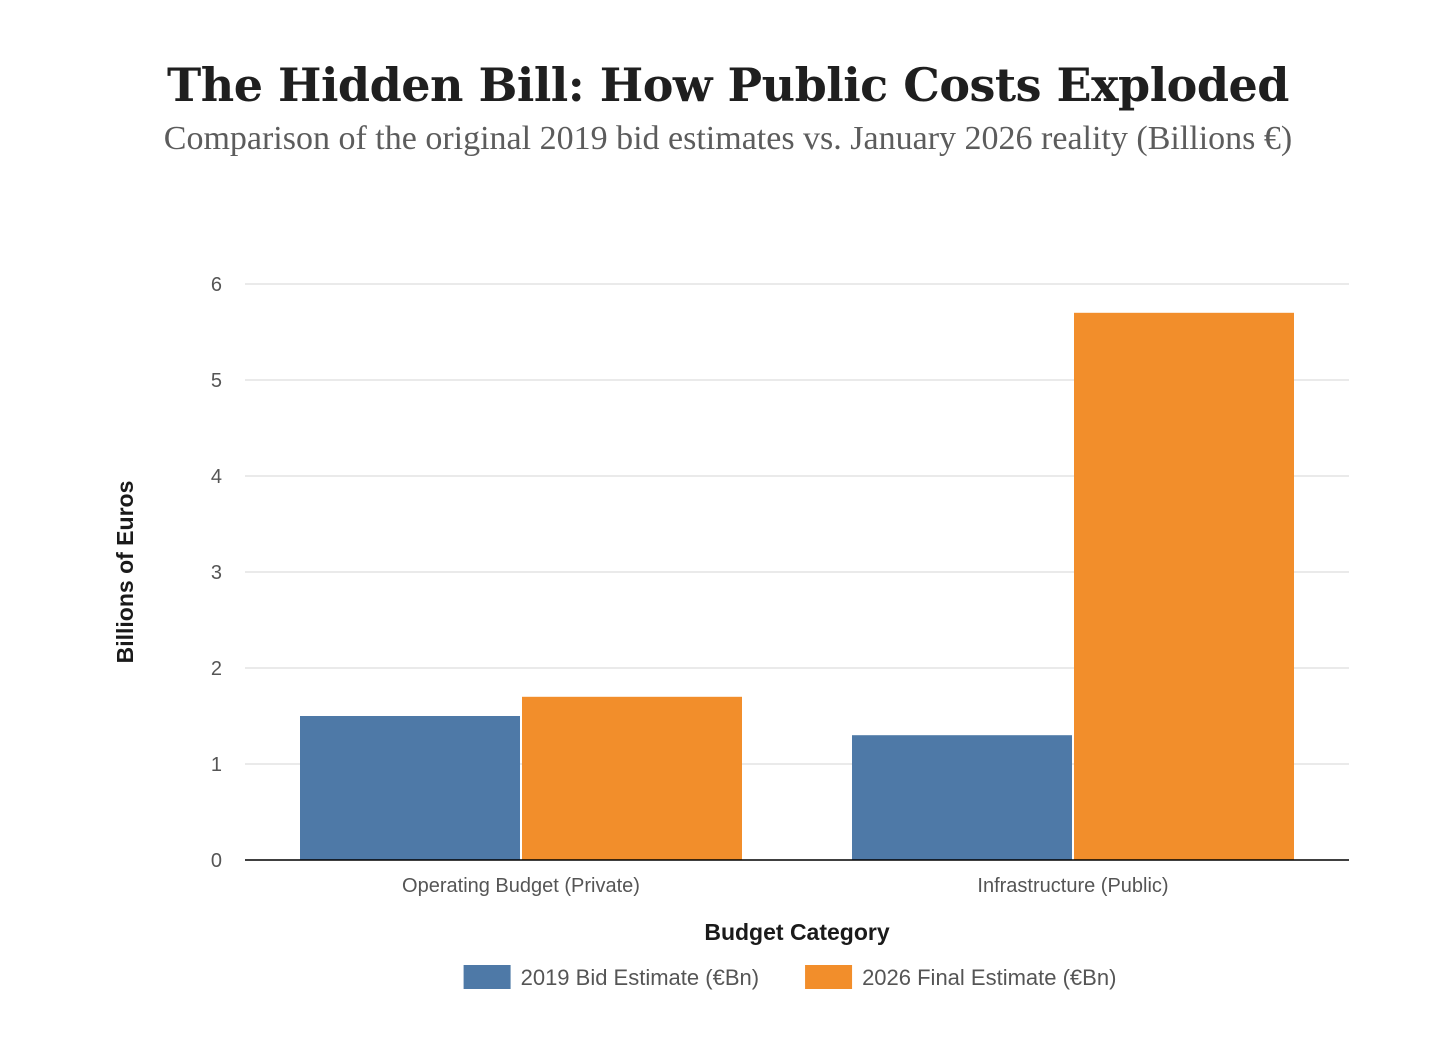 Image resolution: width=1456 pixels, height=1048 pixels. Describe the element at coordinates (521, 886) in the screenshot. I see `x-category-label: Operating Budget (Private)` at that location.